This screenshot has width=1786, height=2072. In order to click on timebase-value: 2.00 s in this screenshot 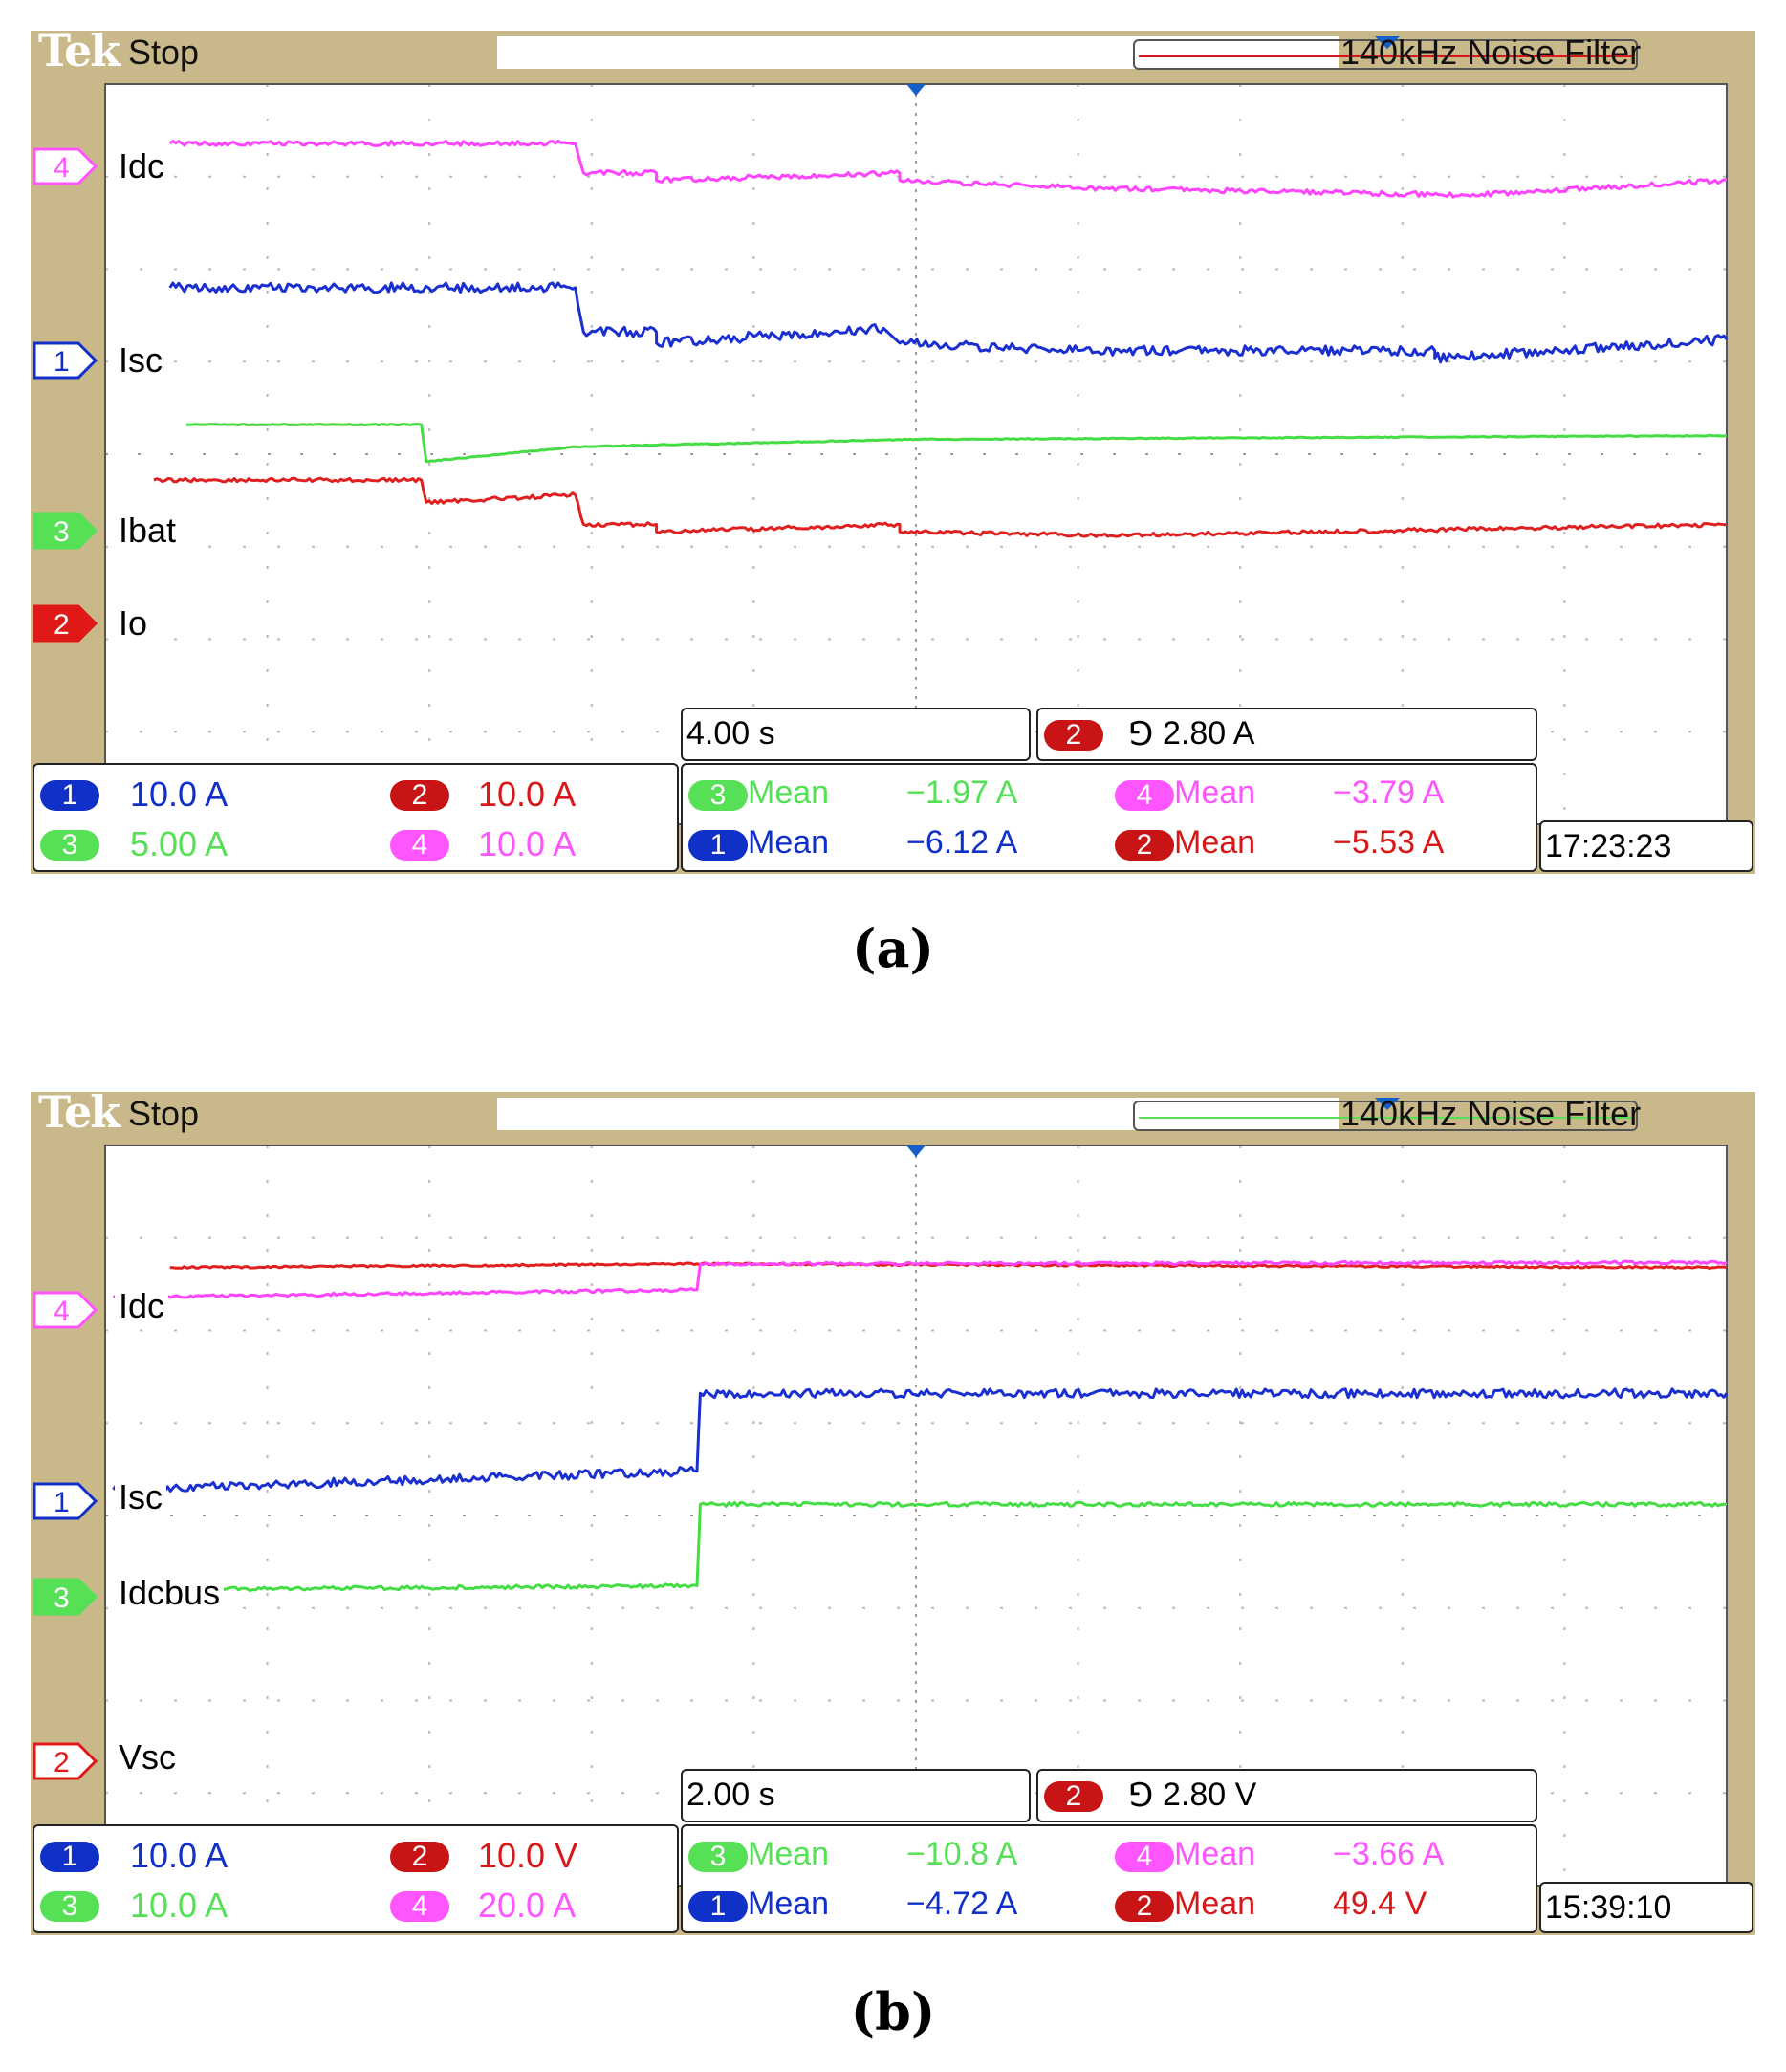, I will do `click(730, 1795)`.